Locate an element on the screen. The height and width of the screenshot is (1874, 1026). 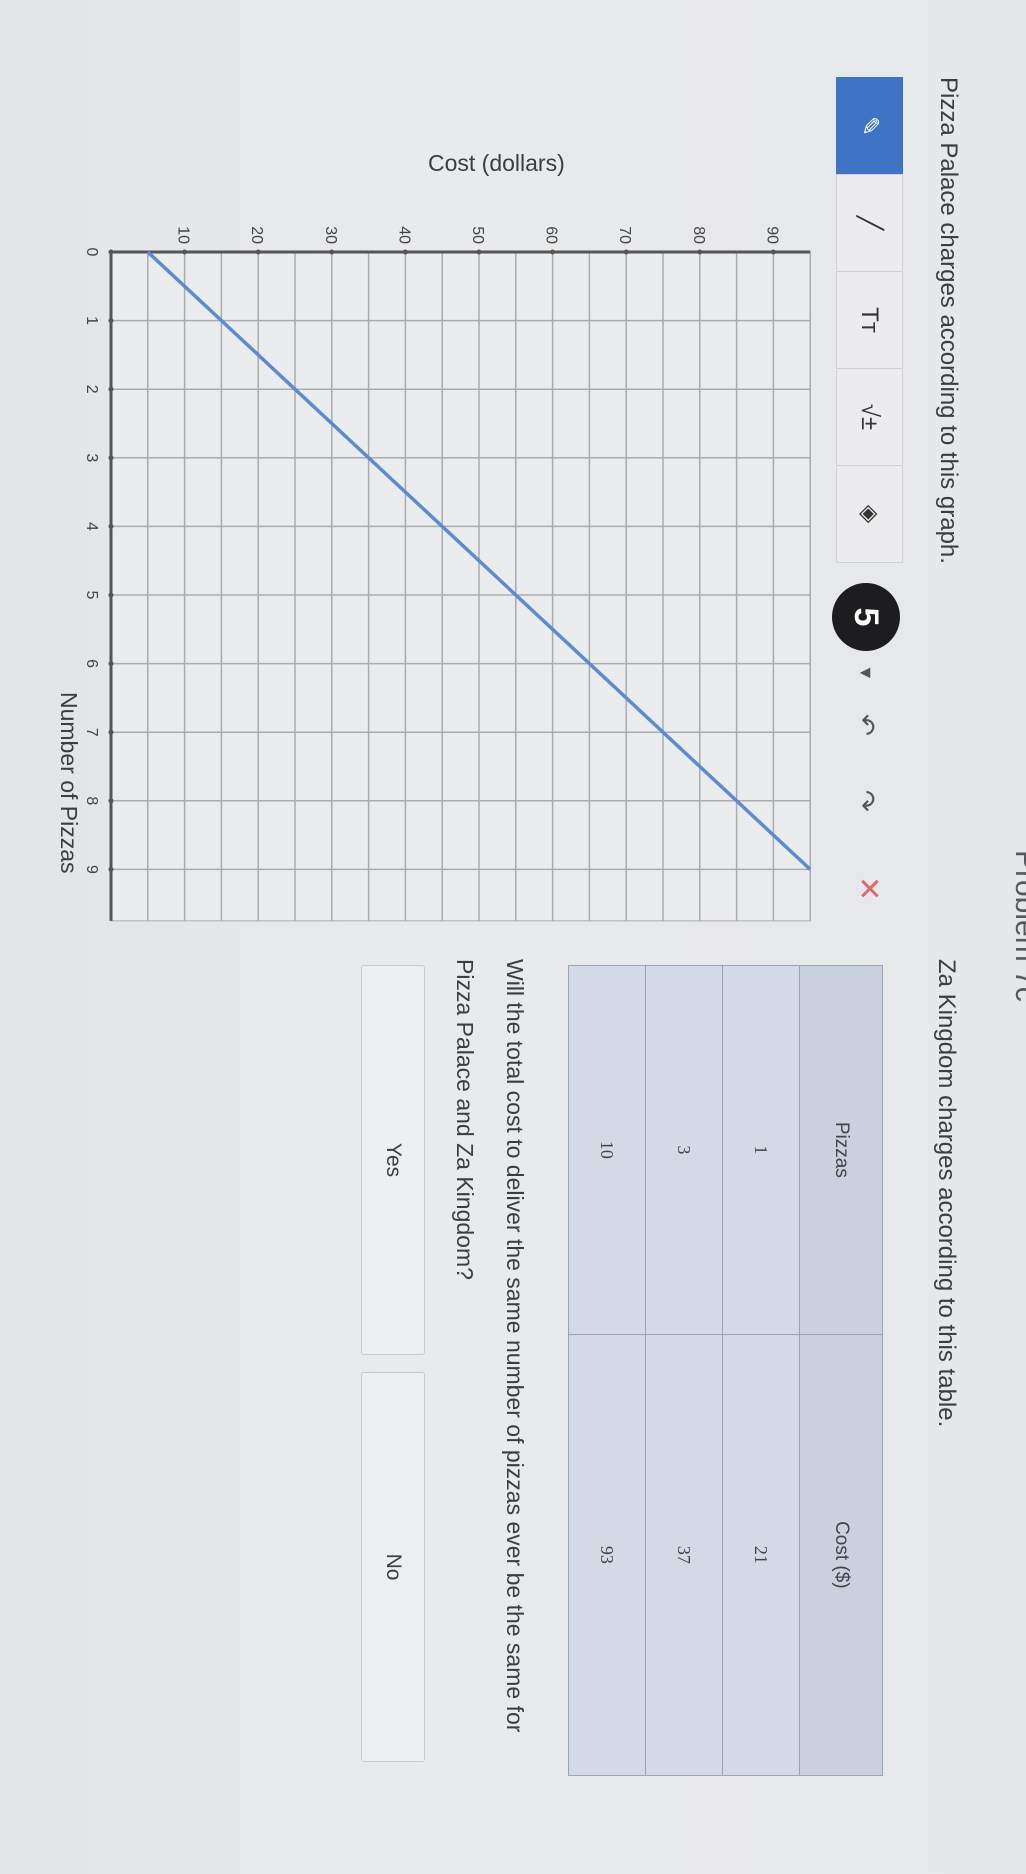
table-row: 1 21 is located at coordinates (761, 1370).